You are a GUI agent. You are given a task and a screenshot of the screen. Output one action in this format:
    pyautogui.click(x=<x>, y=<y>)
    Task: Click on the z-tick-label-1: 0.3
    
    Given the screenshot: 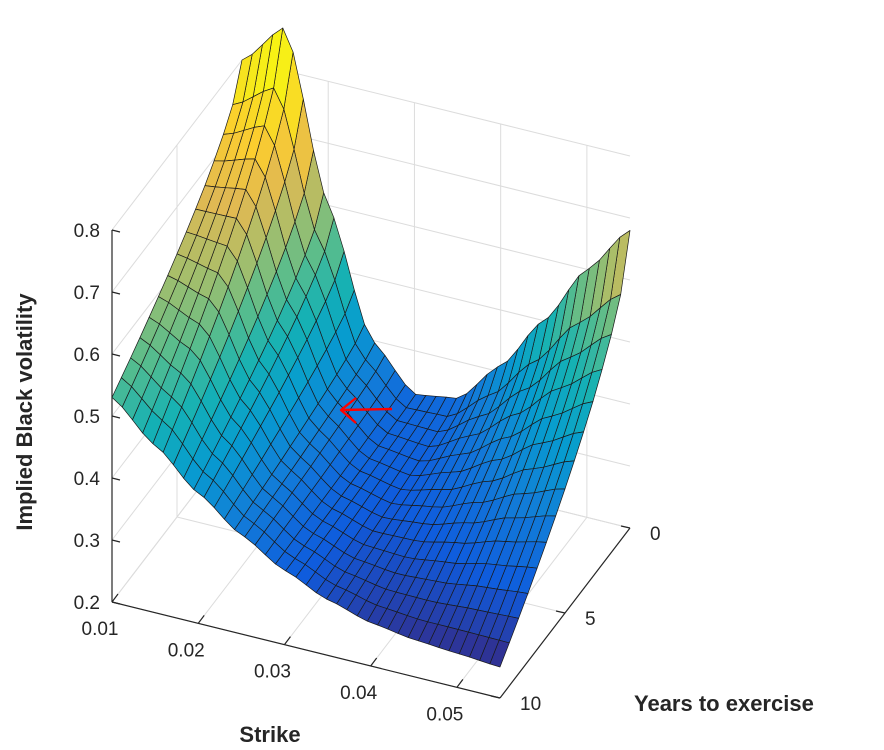 What is the action you would take?
    pyautogui.click(x=87, y=541)
    